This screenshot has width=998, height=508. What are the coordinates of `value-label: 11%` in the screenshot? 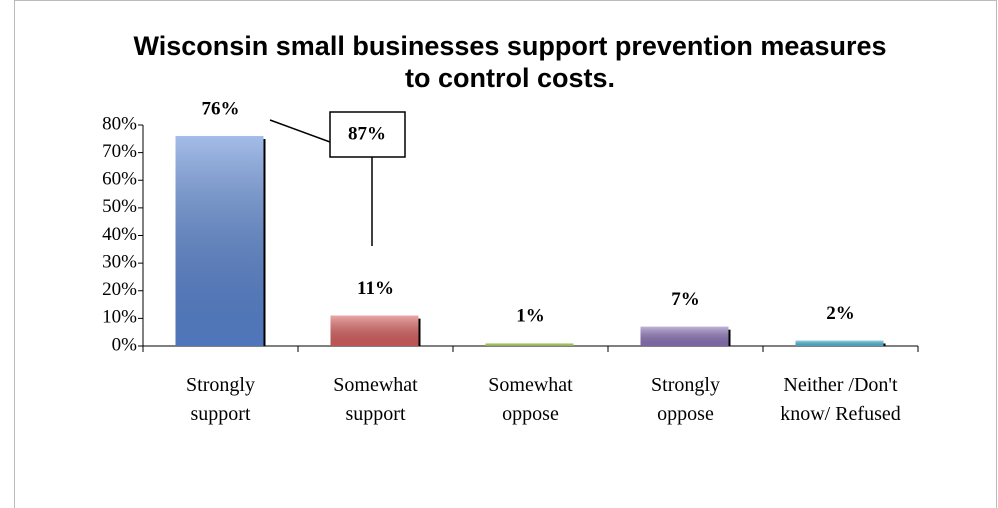 It's located at (375, 288).